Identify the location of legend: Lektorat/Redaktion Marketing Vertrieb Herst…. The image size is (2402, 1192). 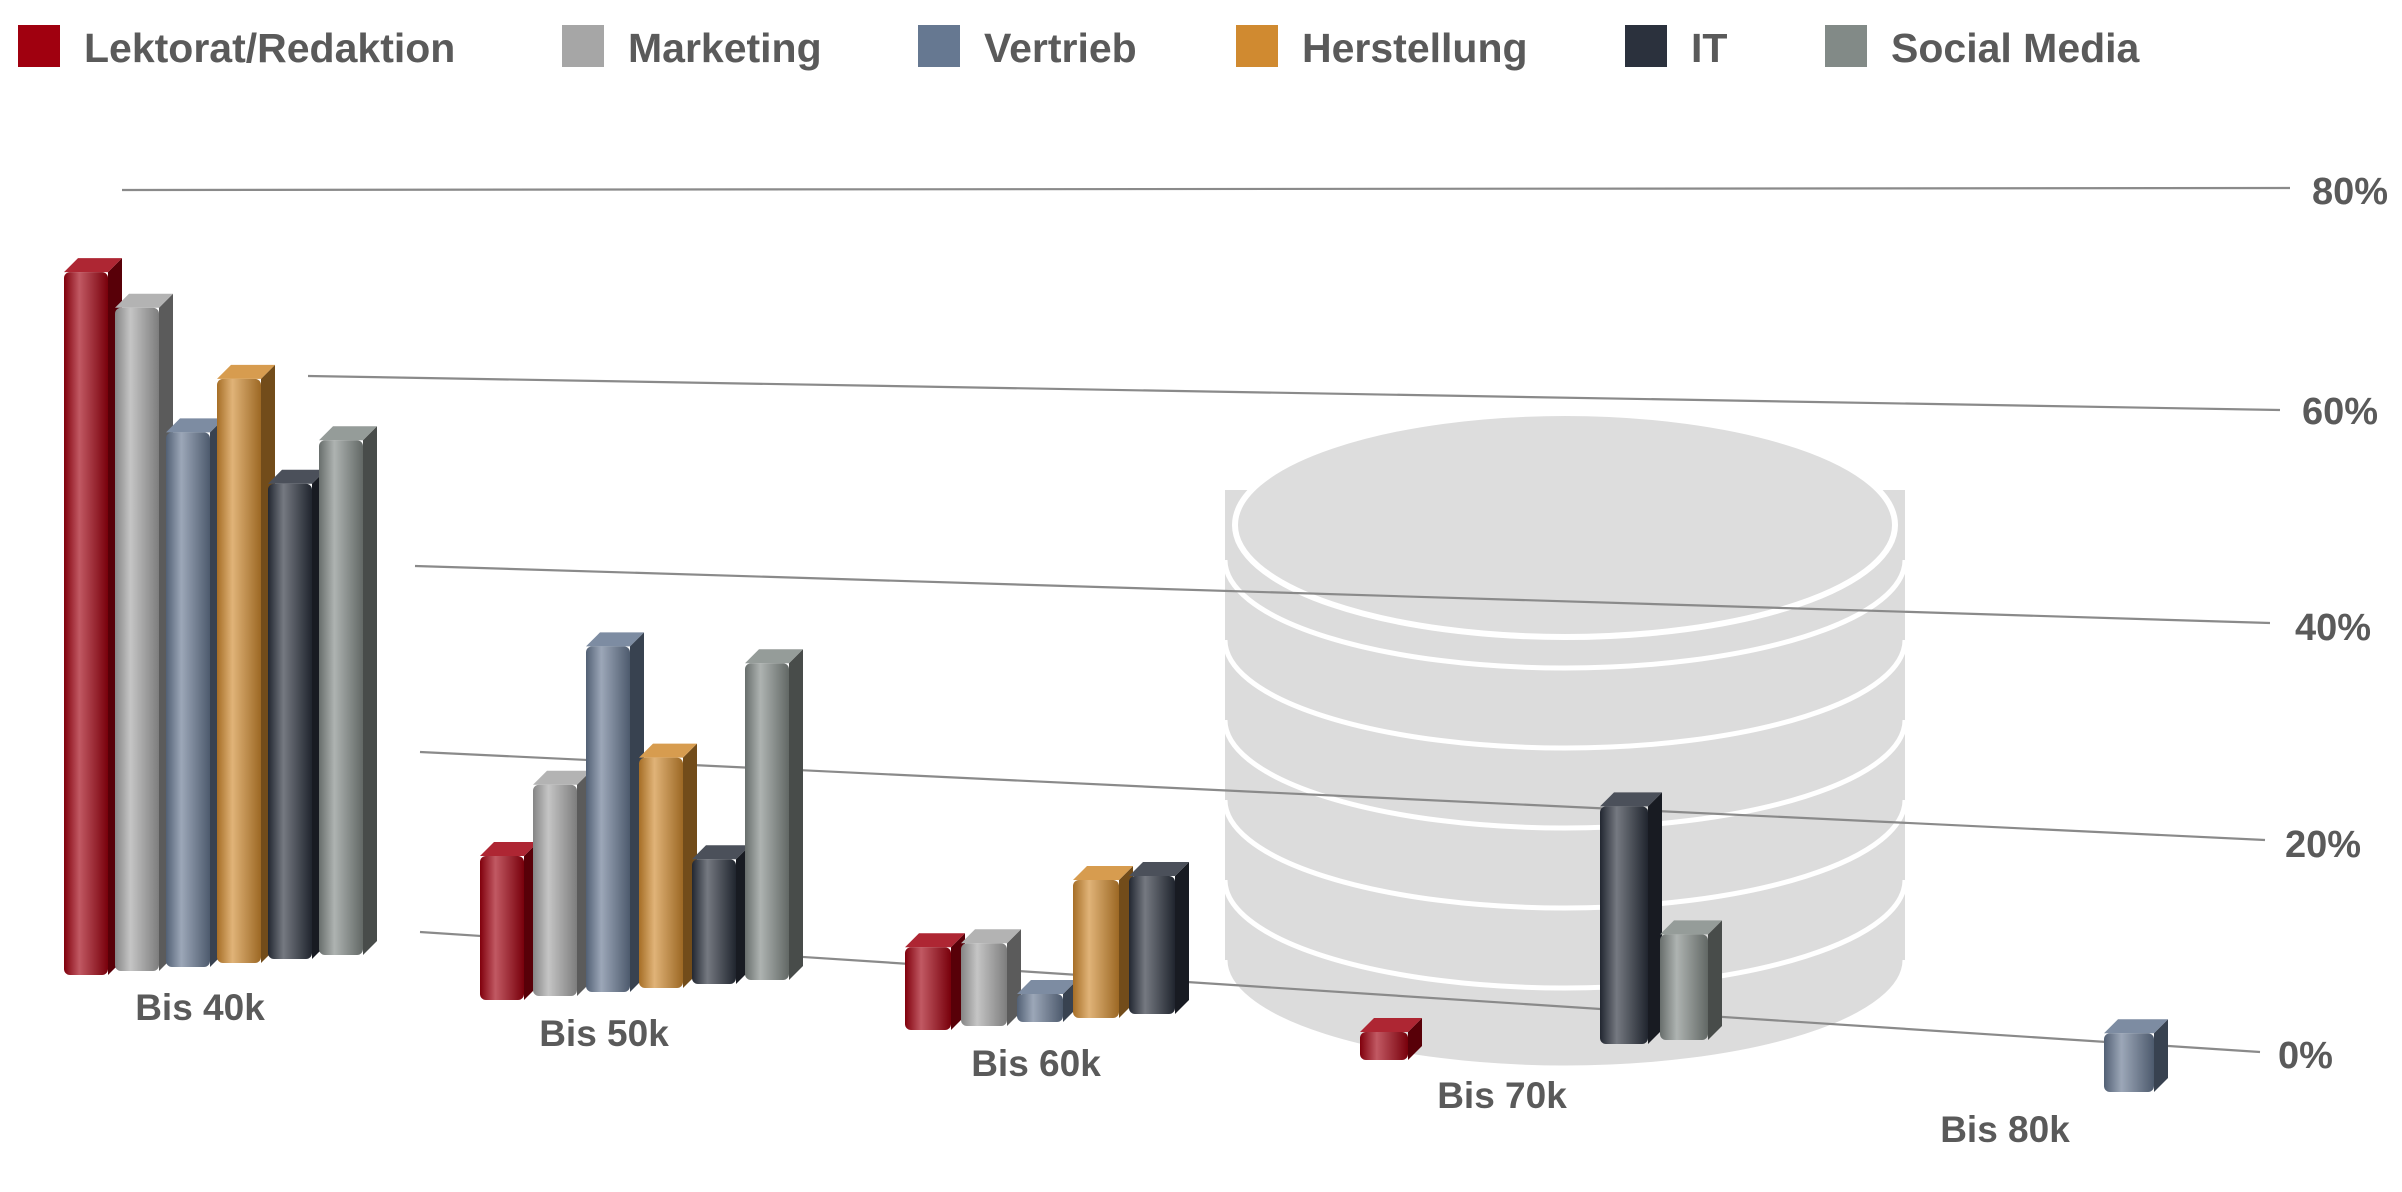
(1079, 48).